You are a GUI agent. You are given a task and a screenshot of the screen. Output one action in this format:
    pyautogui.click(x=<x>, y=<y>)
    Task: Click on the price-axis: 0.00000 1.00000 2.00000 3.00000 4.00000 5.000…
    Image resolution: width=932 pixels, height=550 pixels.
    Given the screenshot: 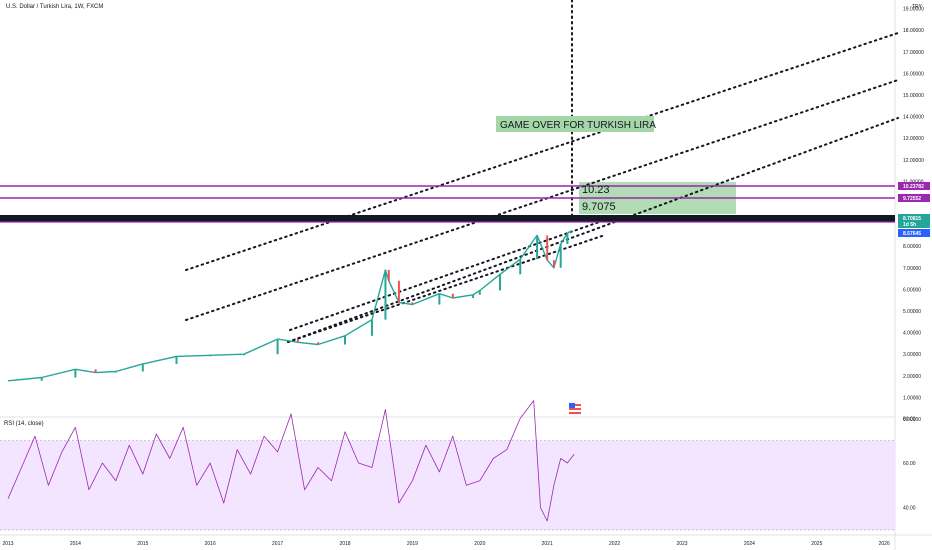 What is the action you would take?
    pyautogui.click(x=913, y=213)
    